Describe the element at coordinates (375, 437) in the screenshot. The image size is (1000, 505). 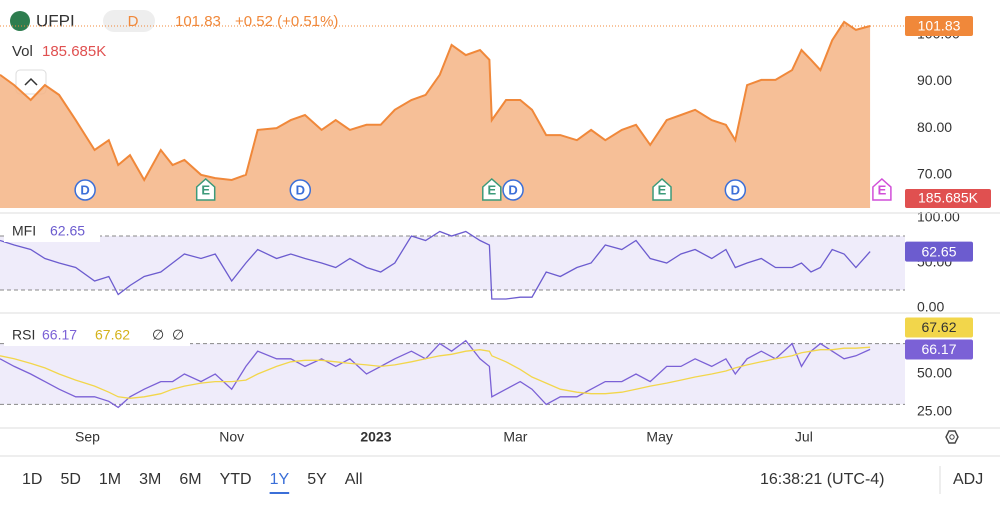
I see `x-tick-label: 2023` at that location.